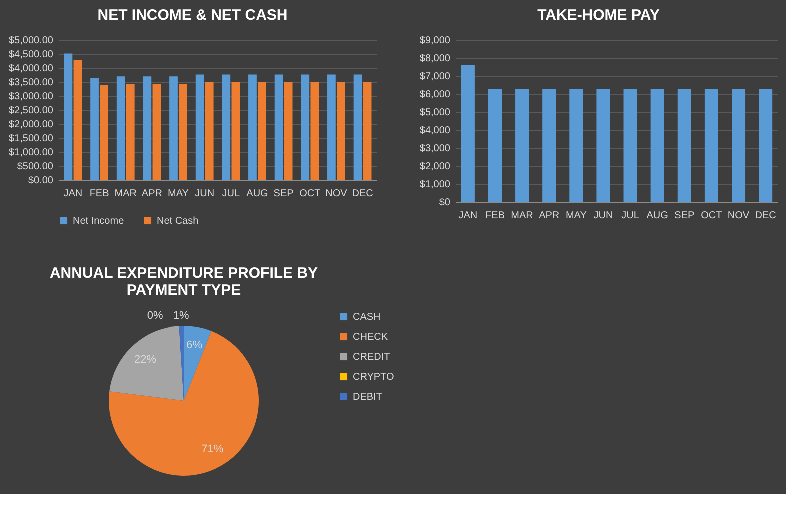 This screenshot has height=518, width=794. What do you see at coordinates (31, 97) in the screenshot?
I see `y-tick-label: $3,000.00` at bounding box center [31, 97].